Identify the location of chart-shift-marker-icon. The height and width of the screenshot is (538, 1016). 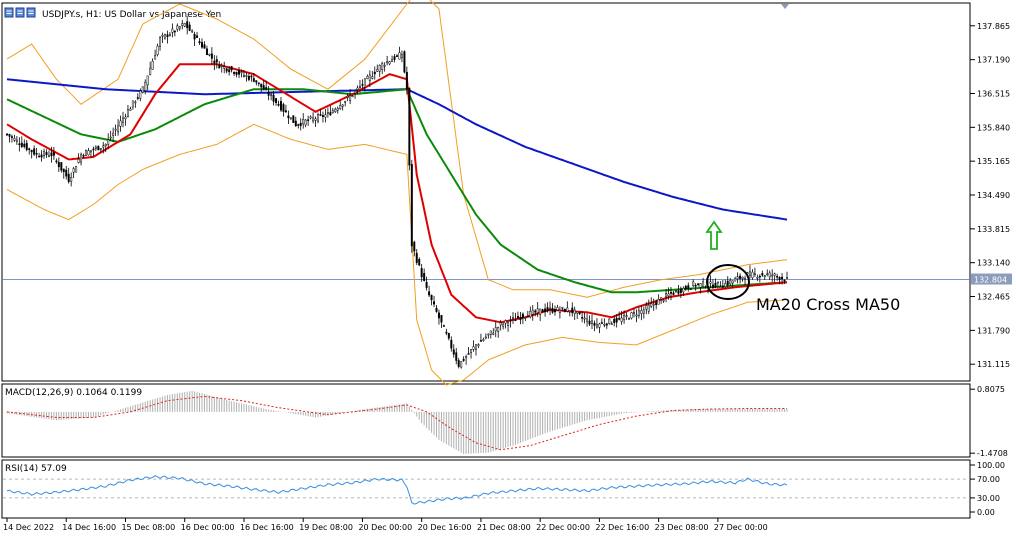
(785, 6).